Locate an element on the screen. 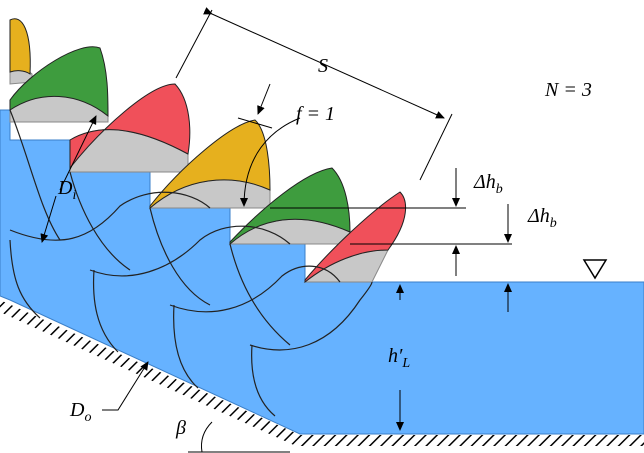 The height and width of the screenshot is (453, 644). inner-diameter-label: Di is located at coordinates (66, 190).